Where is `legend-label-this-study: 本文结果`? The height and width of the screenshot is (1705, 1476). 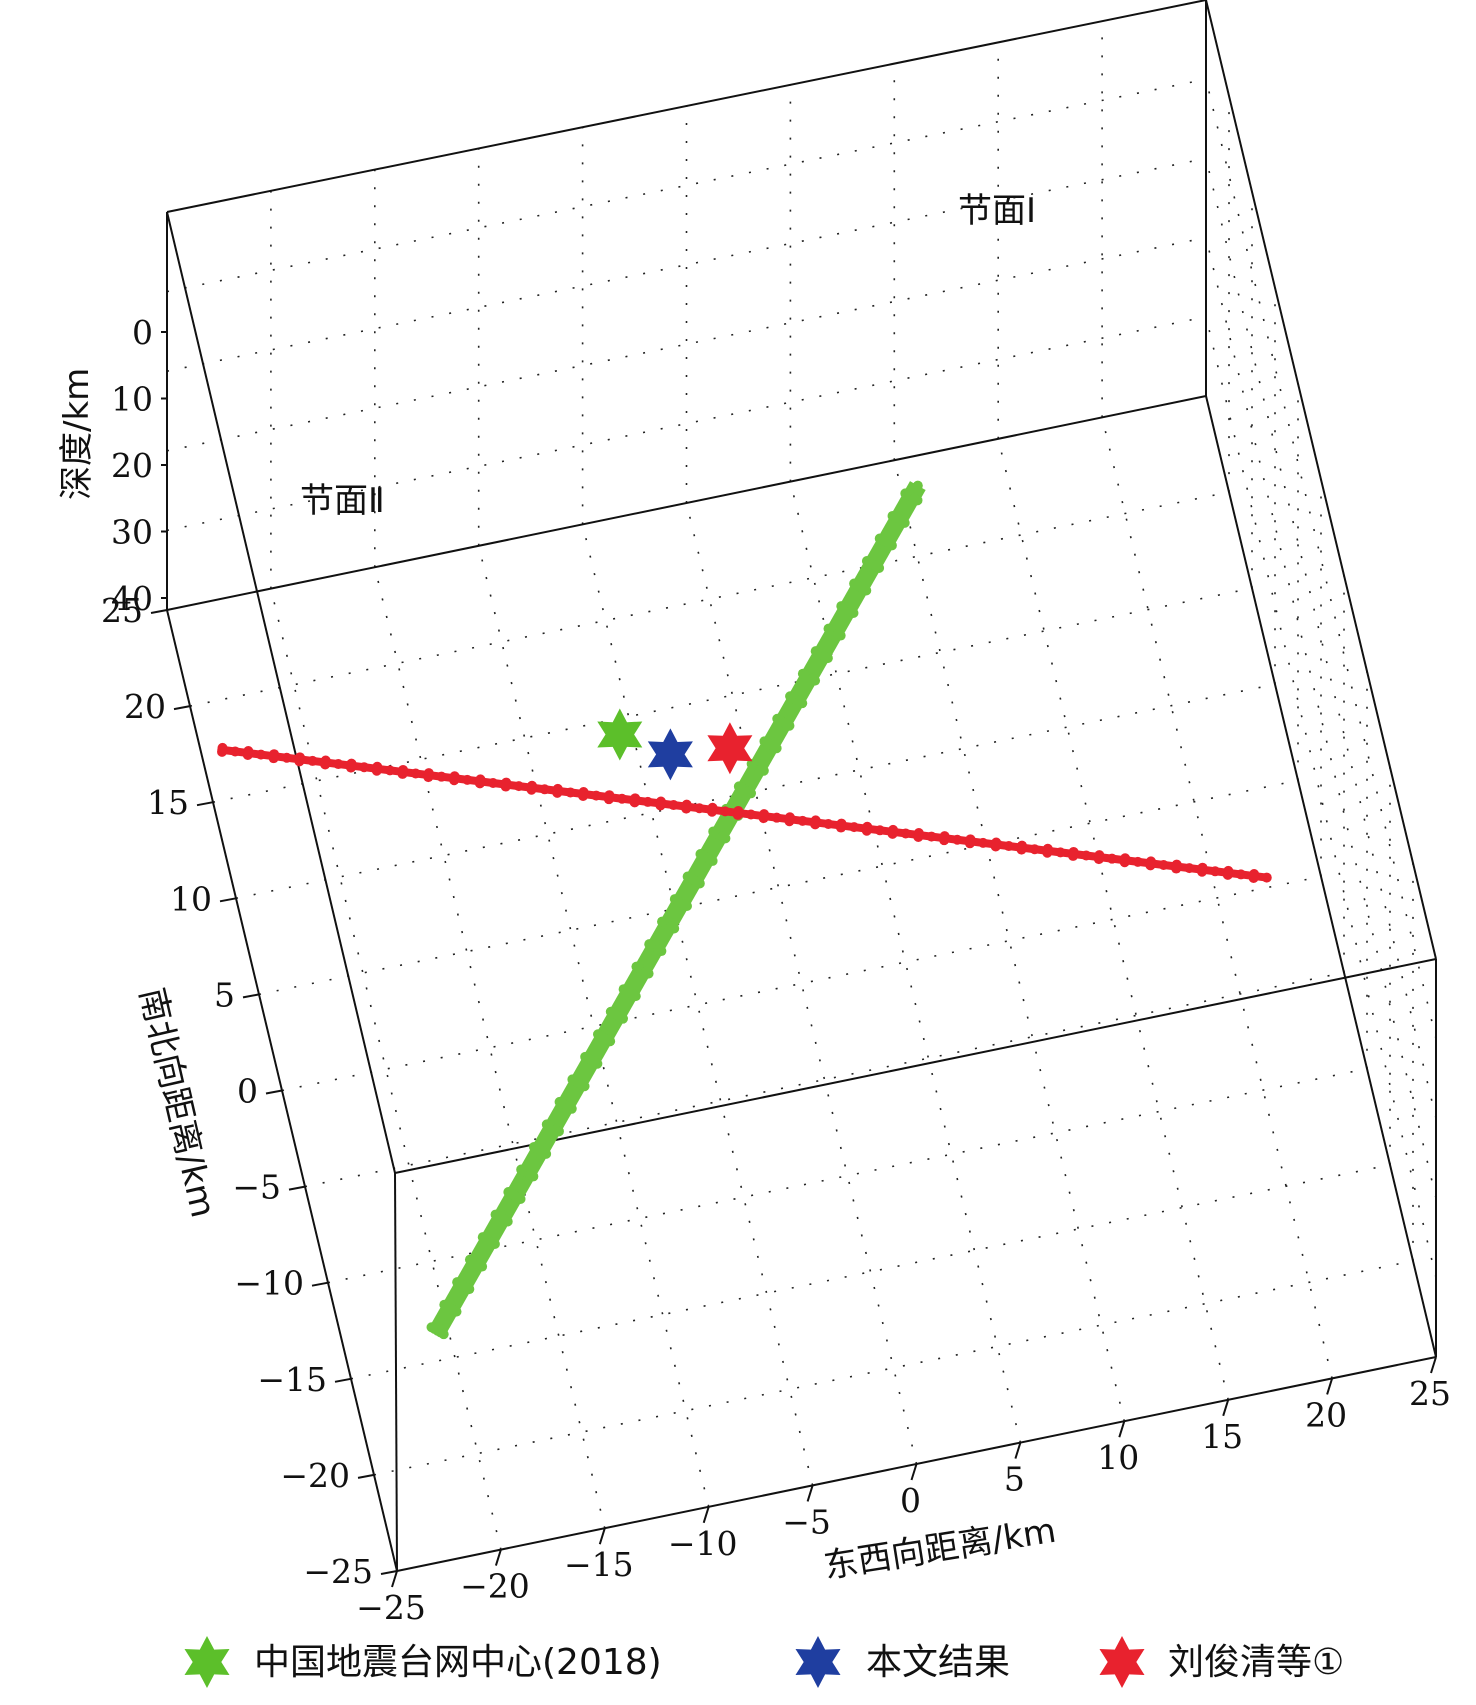
legend-label-this-study: 本文结果 is located at coordinates (938, 1662).